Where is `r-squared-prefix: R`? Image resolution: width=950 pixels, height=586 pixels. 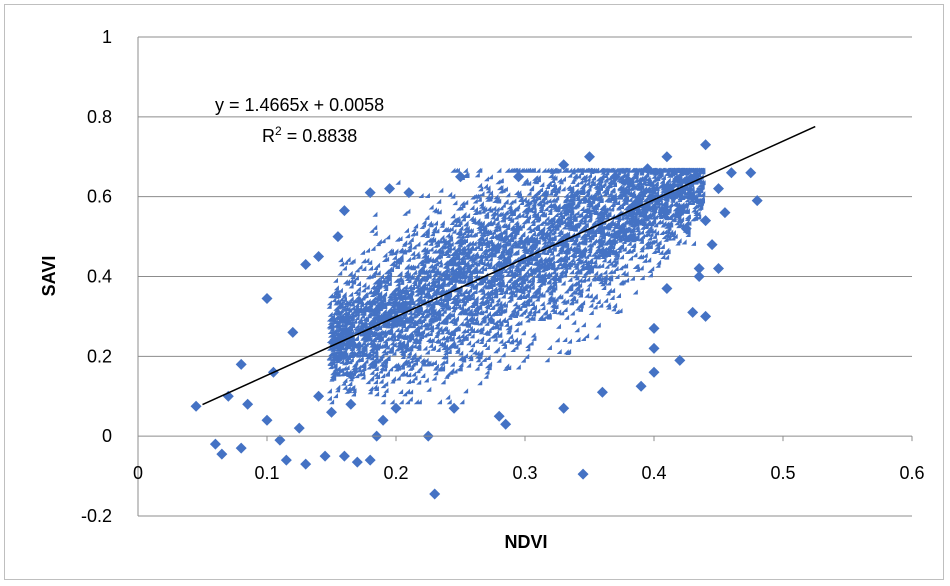 r-squared-prefix: R is located at coordinates (268, 136).